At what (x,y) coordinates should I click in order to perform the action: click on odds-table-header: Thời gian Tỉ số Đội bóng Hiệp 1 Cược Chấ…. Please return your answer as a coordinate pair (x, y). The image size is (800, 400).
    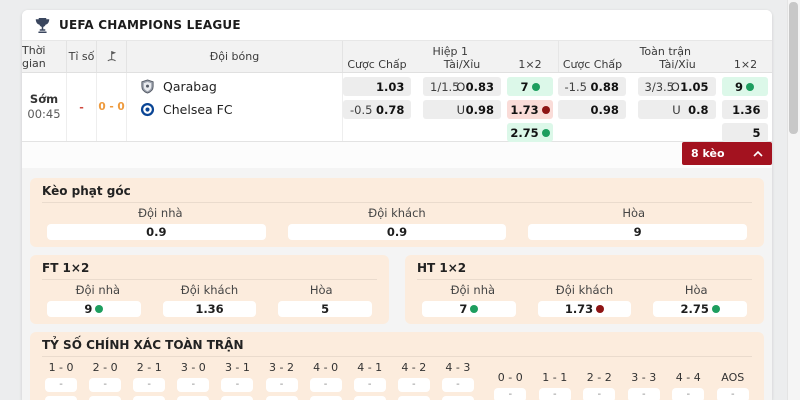
    Looking at the image, I should click on (397, 56).